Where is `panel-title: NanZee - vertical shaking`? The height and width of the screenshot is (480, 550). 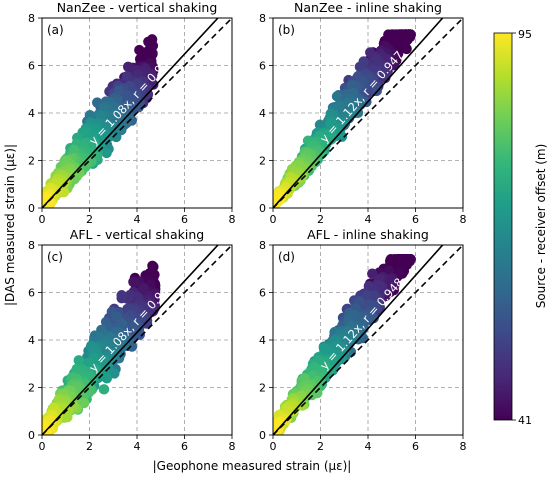 panel-title: NanZee - vertical shaking is located at coordinates (137, 7).